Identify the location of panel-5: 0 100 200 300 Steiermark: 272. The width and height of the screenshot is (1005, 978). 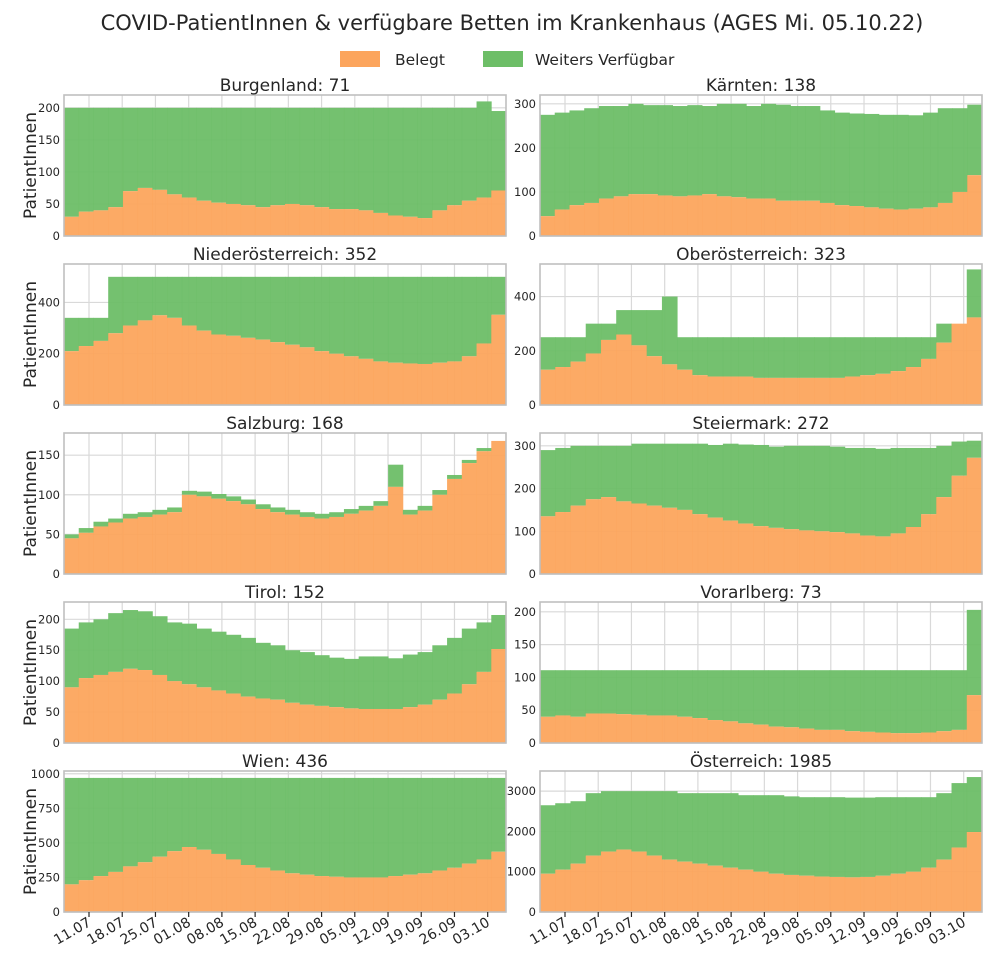
(748, 497).